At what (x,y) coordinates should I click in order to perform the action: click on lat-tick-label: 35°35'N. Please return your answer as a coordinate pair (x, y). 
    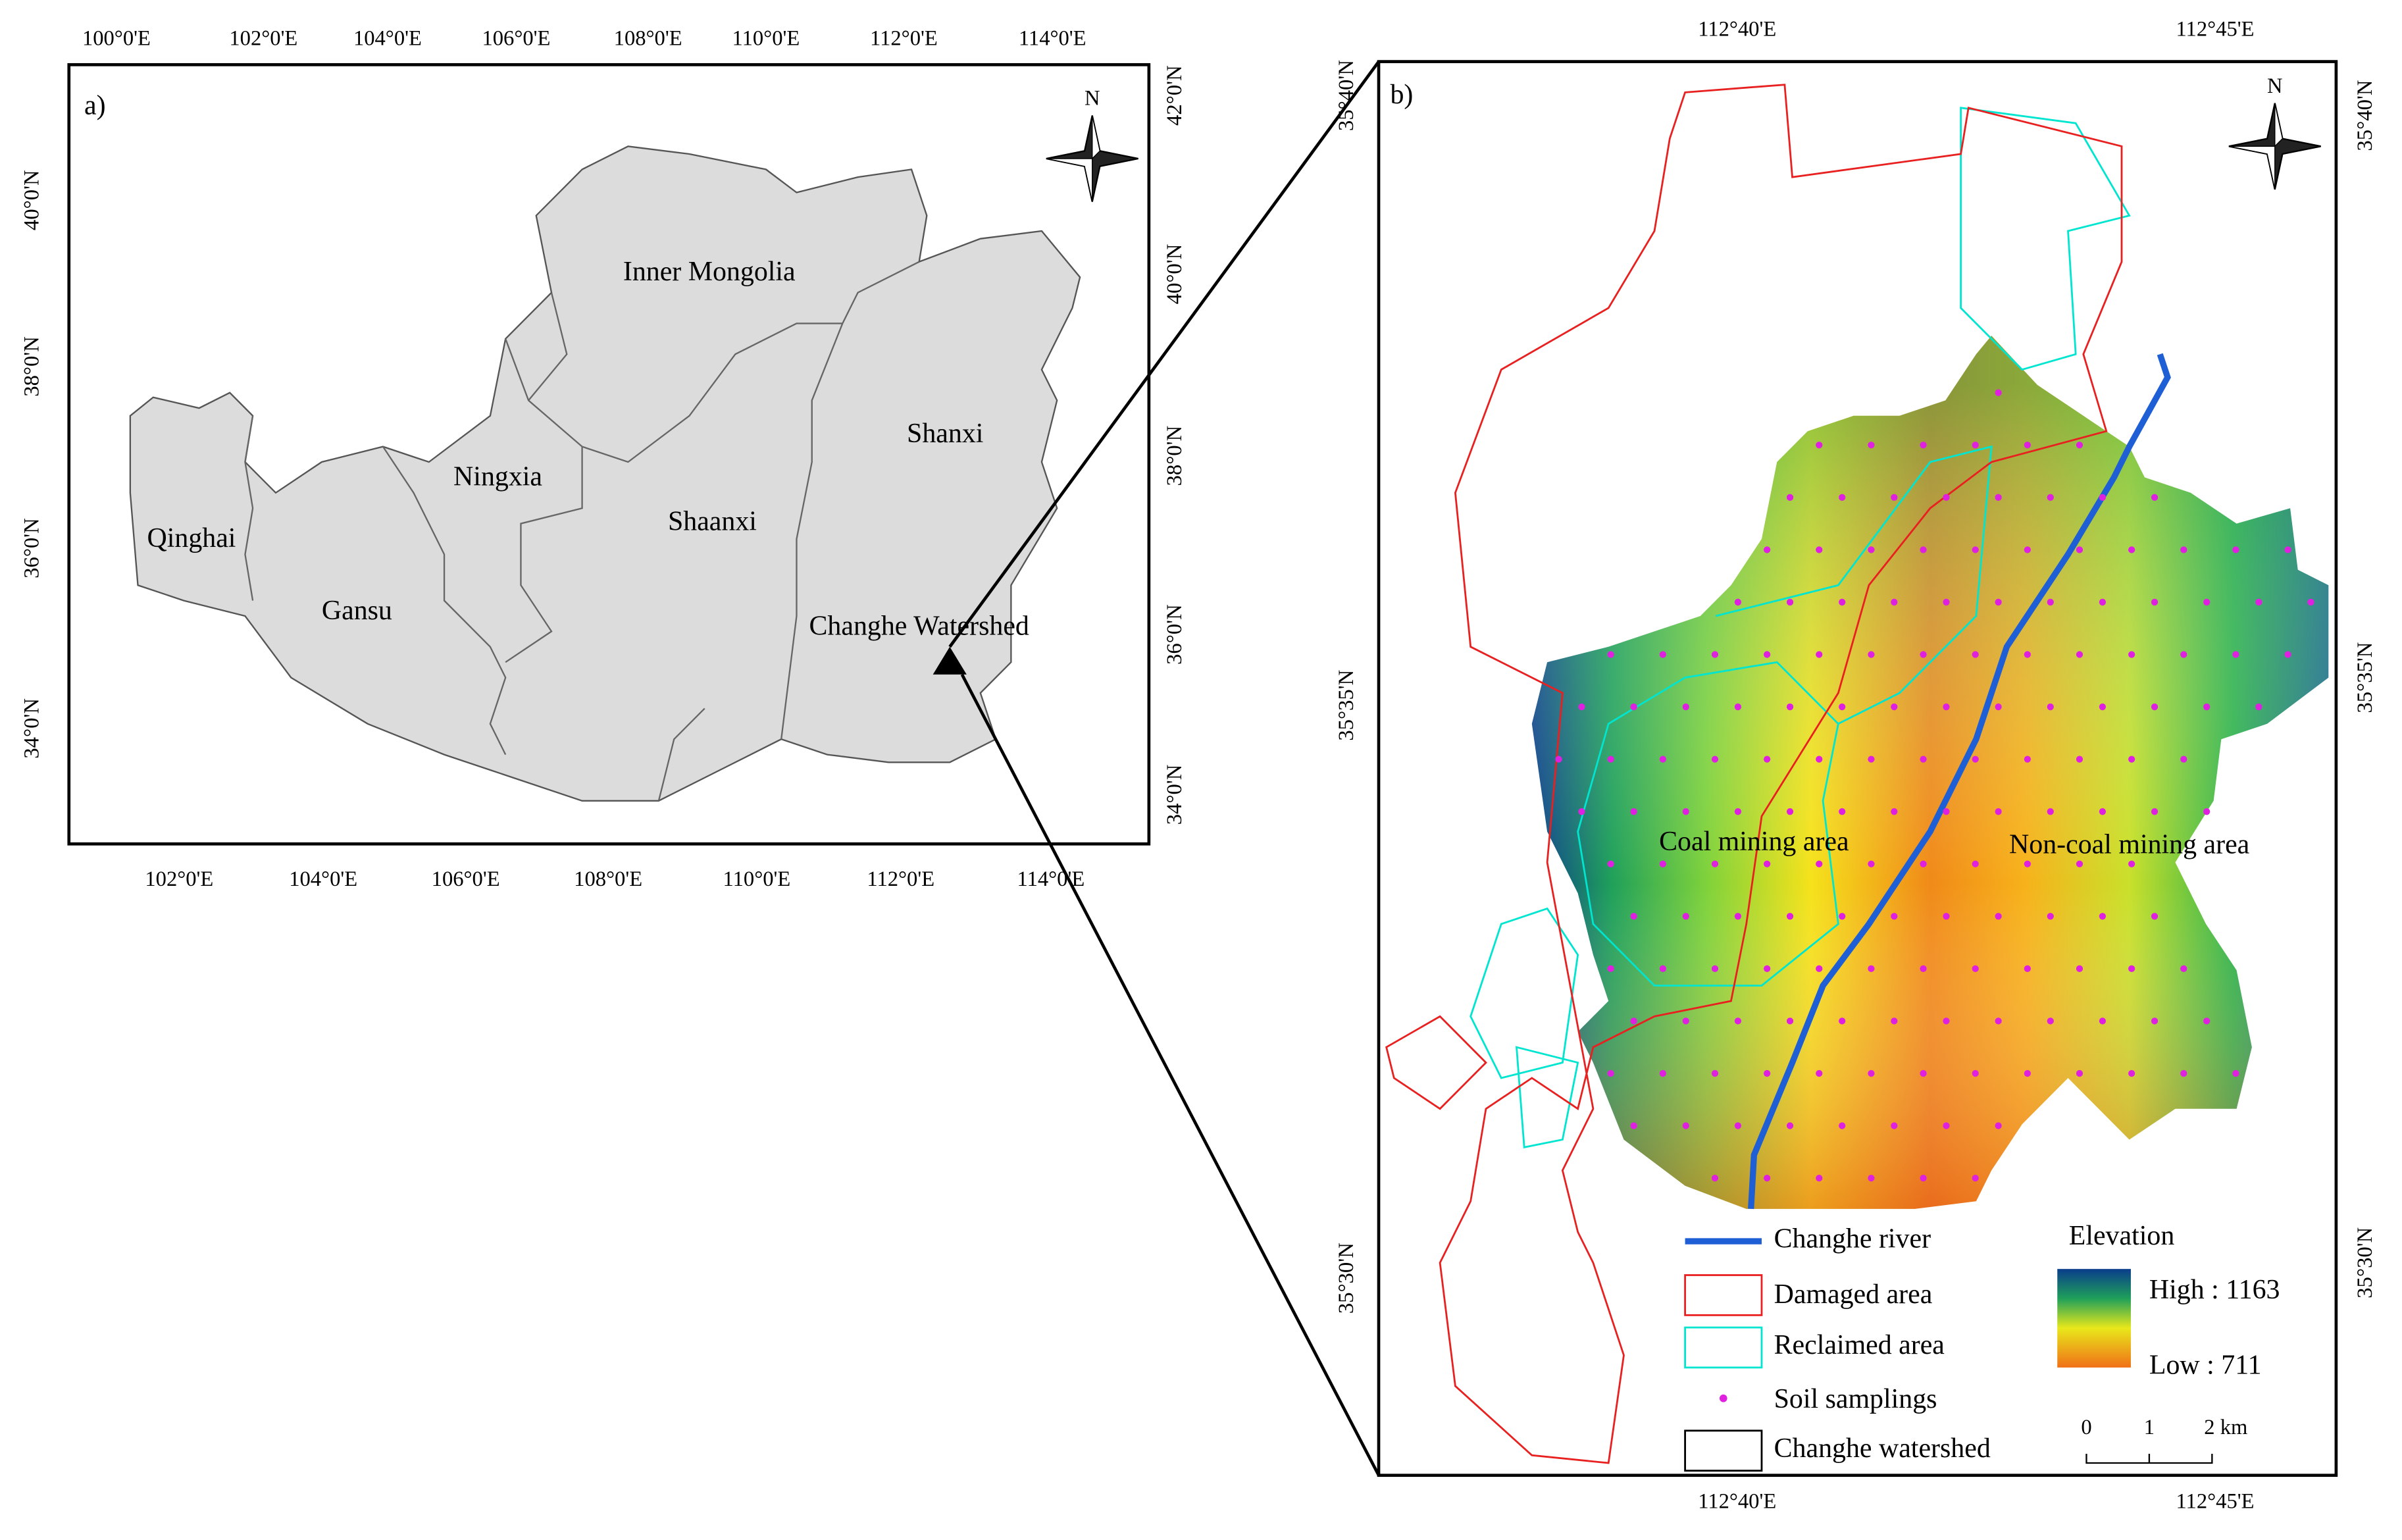
    Looking at the image, I should click on (1347, 705).